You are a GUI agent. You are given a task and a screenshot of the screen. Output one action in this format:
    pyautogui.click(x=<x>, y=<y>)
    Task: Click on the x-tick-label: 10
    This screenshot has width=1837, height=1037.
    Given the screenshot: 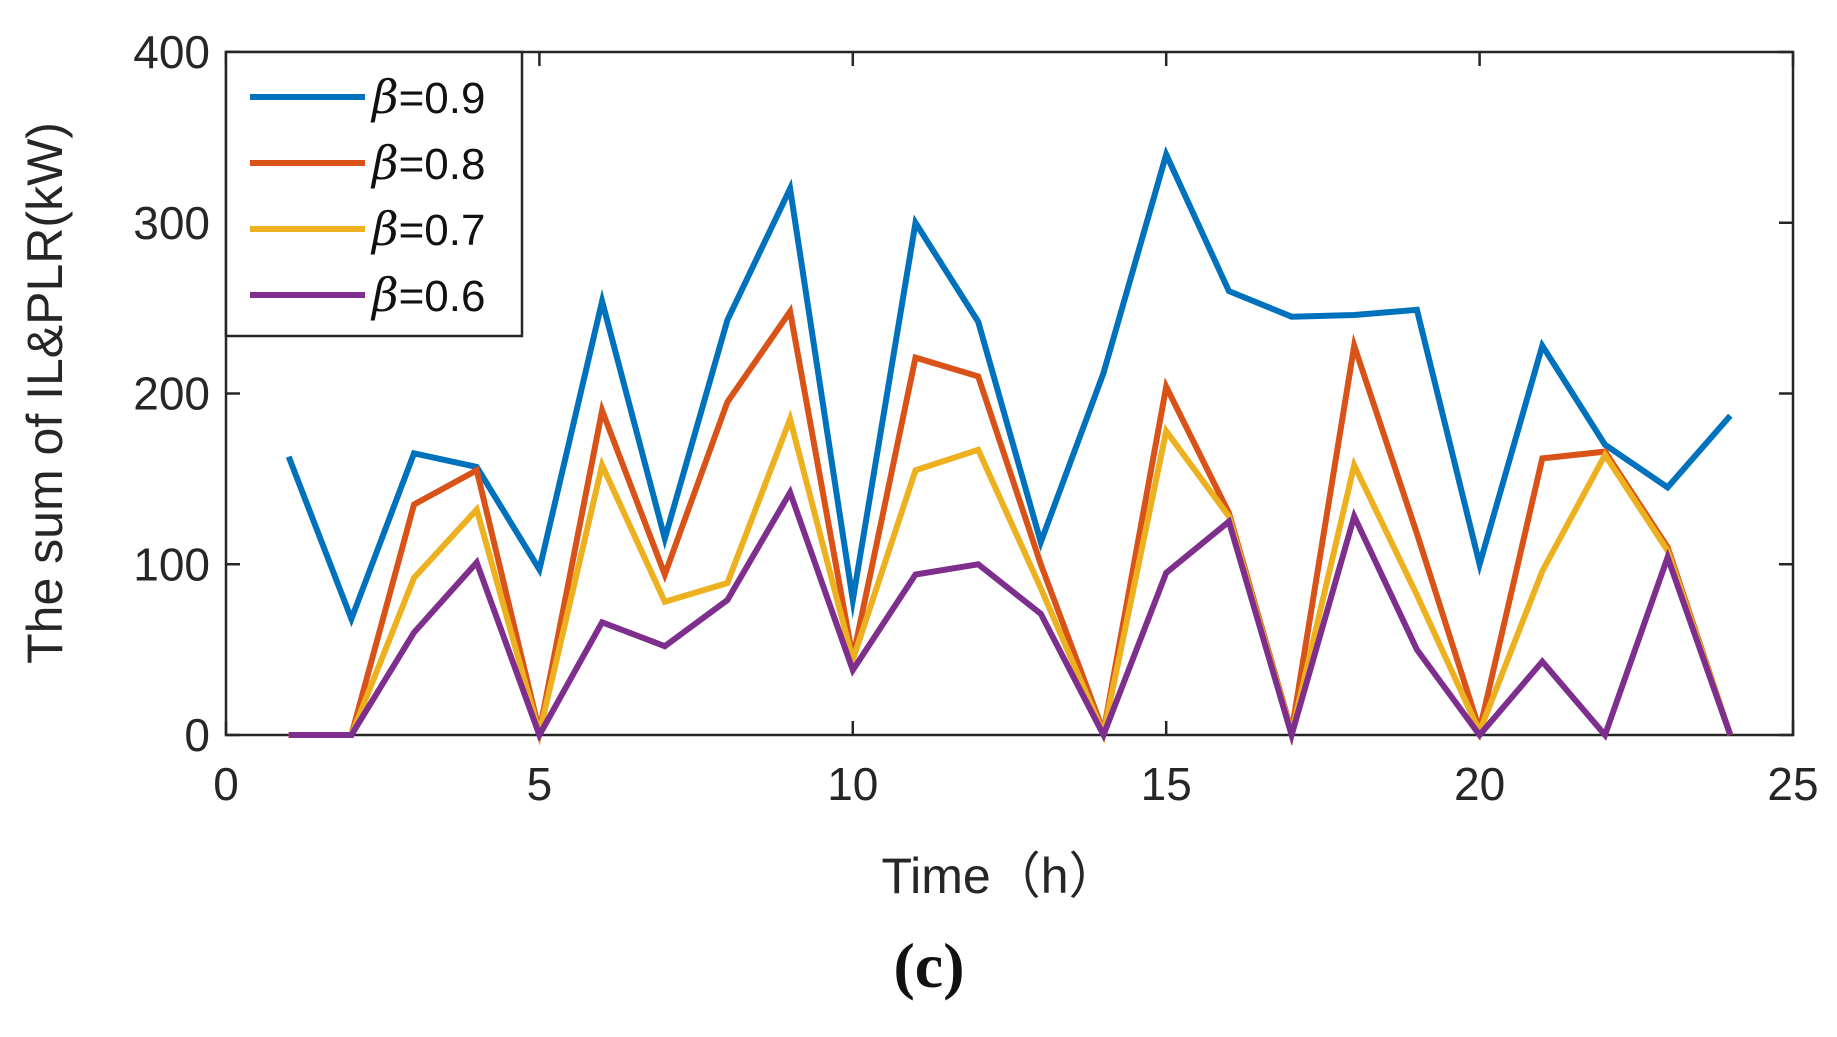 What is the action you would take?
    pyautogui.click(x=852, y=784)
    